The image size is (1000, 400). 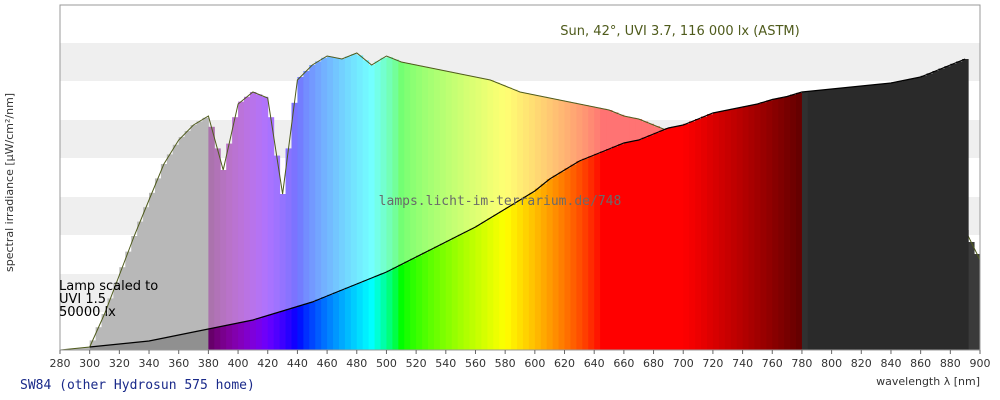 I want to click on lamp-annotation-line3: 50000 lx, so click(x=87, y=312).